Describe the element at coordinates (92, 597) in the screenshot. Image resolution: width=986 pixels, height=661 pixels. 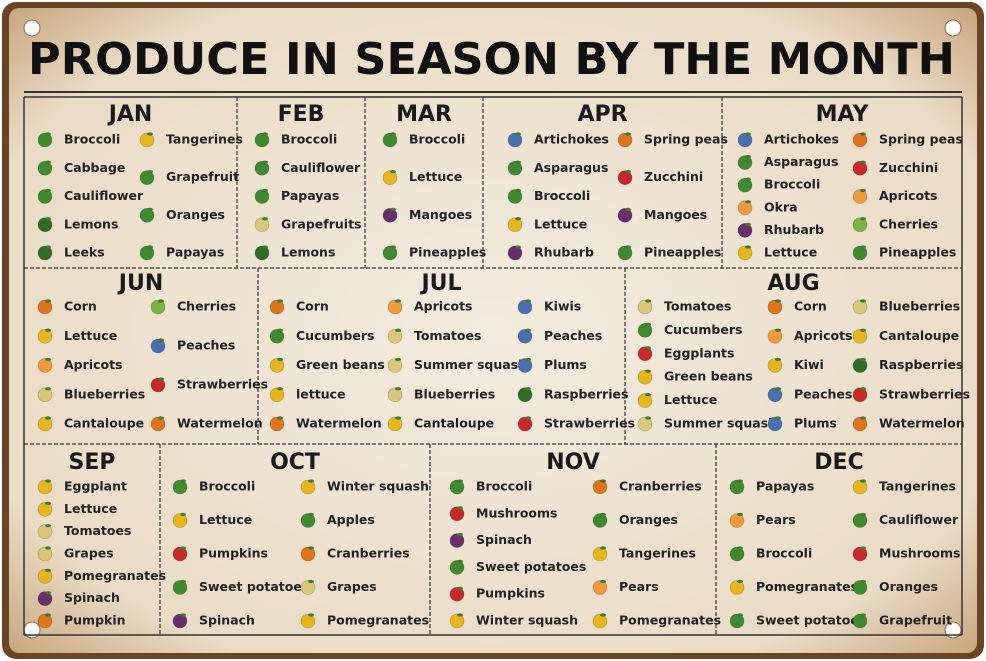
I see `produce-name: Spinach` at that location.